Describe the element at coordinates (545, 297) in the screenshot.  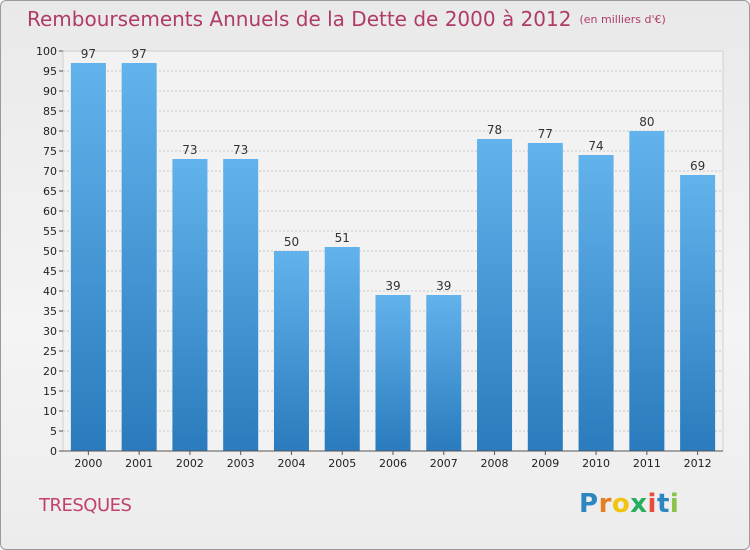
I see `bar-2009` at that location.